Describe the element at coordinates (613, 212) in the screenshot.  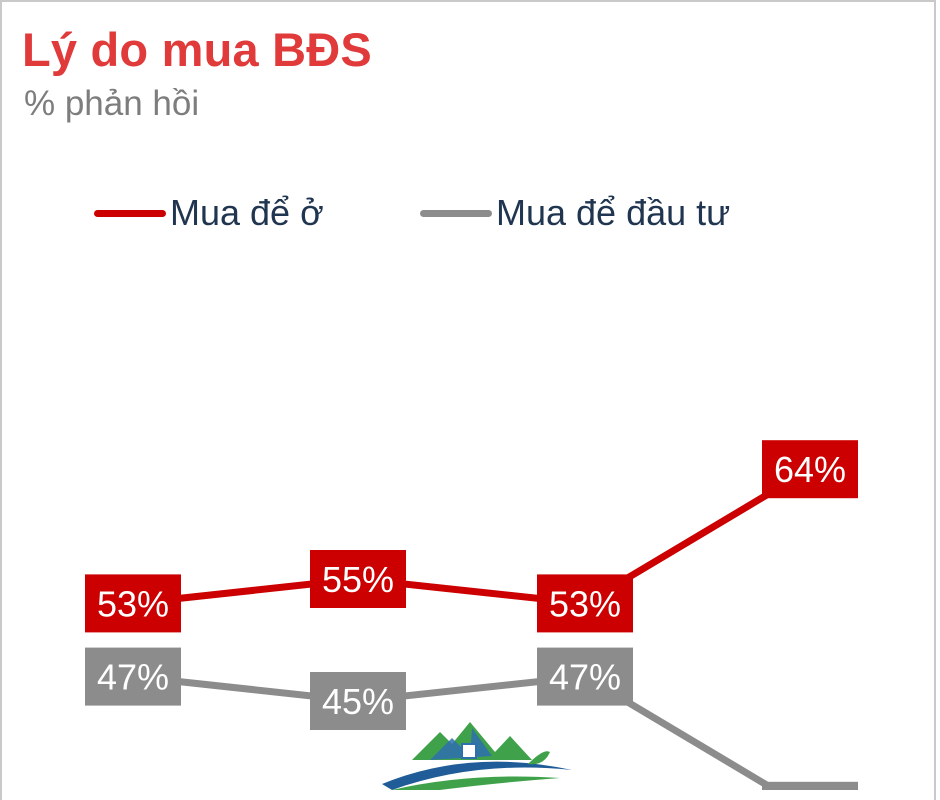
I see `legend-label-series-2: Mua để đầu tư` at that location.